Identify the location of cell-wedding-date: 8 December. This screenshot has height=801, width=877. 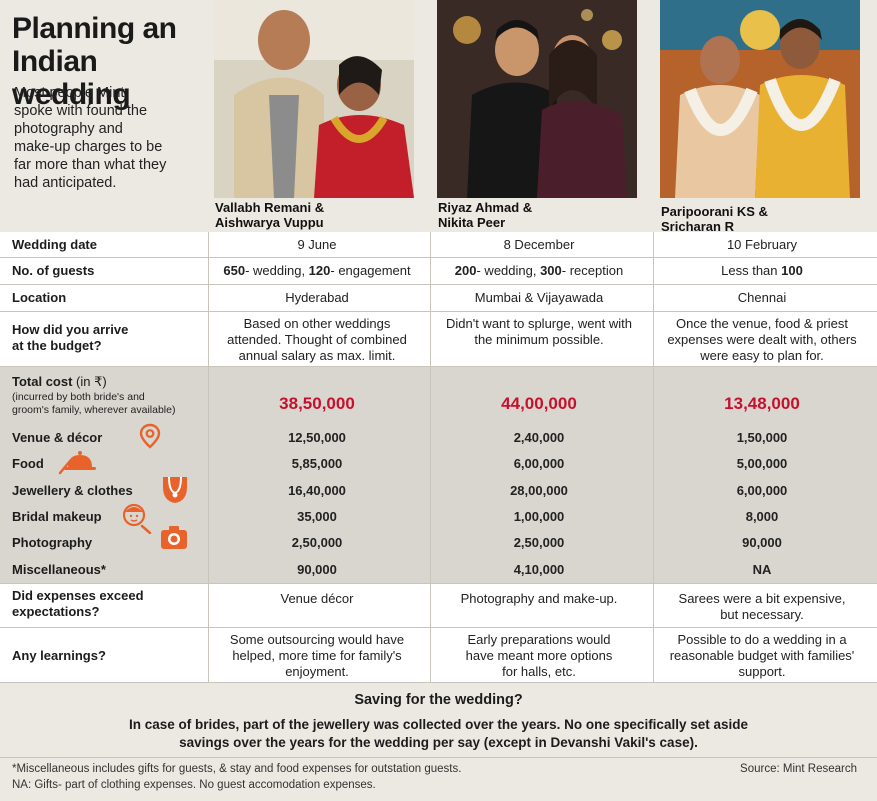
(539, 244).